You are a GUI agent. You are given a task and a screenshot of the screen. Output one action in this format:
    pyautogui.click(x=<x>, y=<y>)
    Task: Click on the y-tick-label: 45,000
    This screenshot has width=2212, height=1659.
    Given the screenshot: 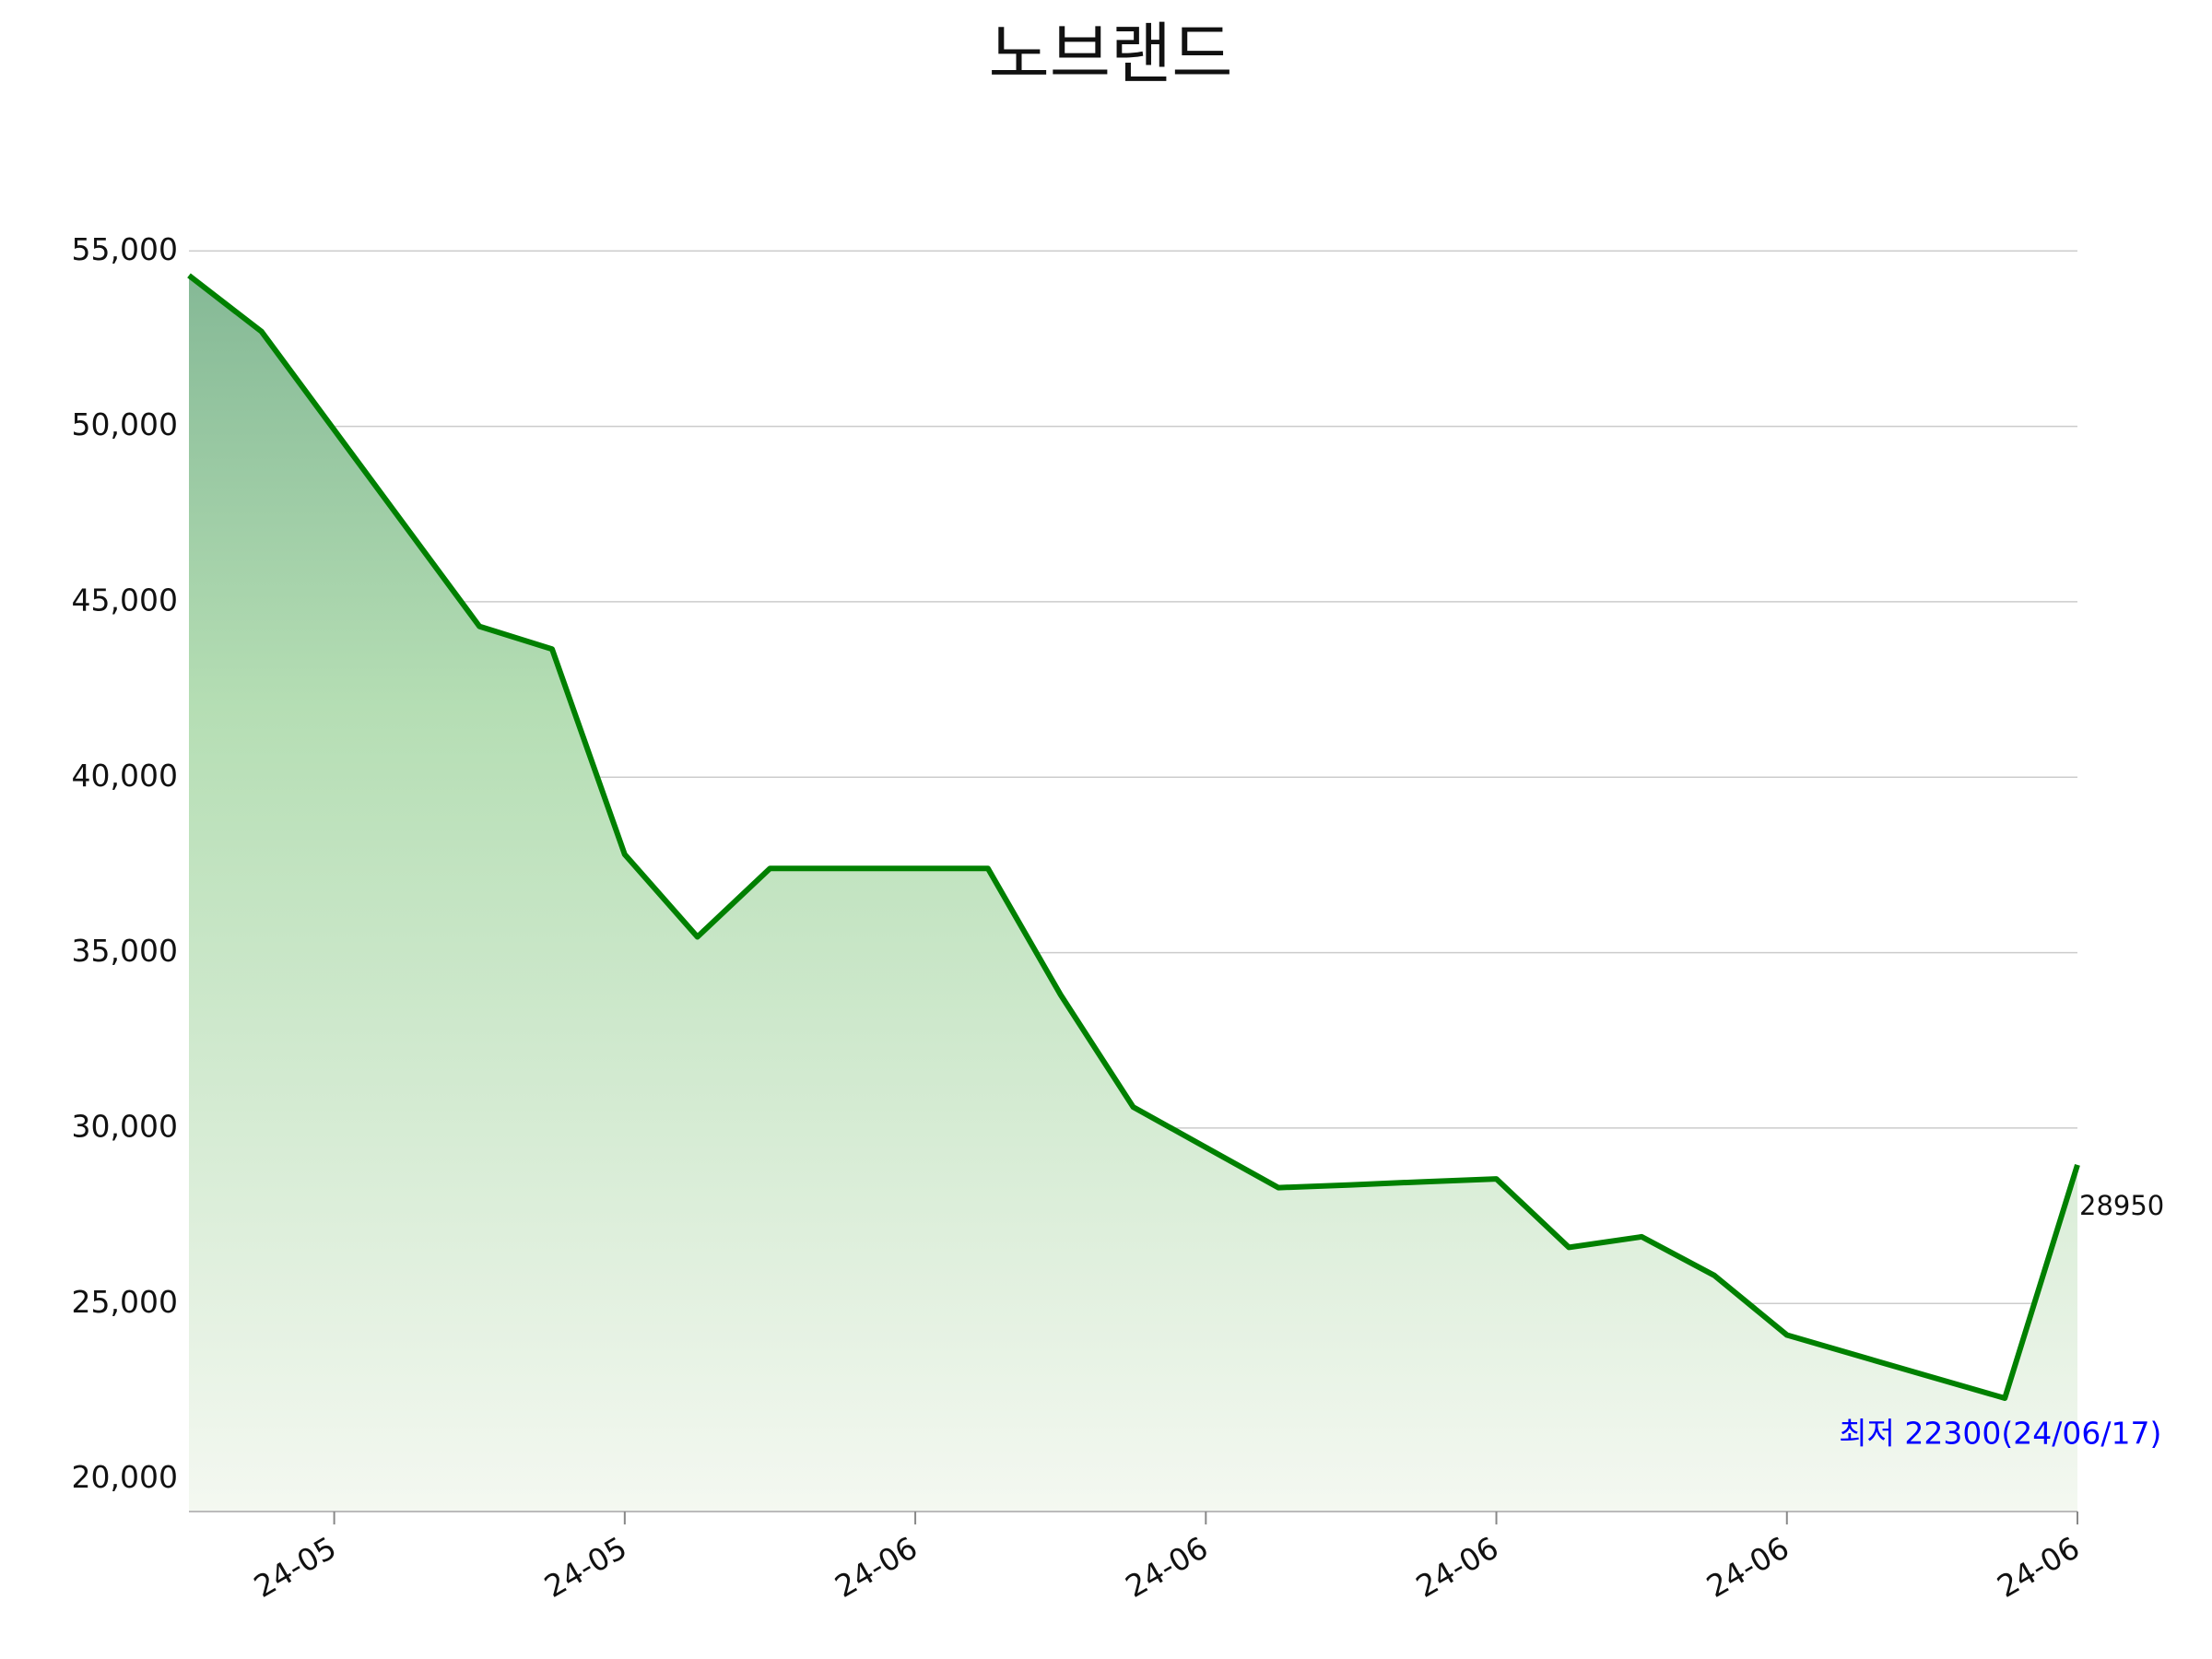 What is the action you would take?
    pyautogui.click(x=125, y=600)
    